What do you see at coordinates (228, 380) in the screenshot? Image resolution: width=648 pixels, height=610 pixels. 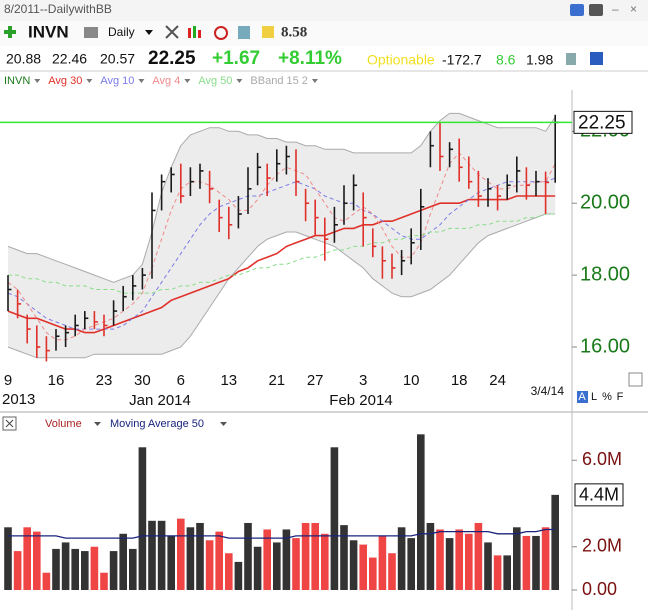 I see `x-tick-label: 13` at bounding box center [228, 380].